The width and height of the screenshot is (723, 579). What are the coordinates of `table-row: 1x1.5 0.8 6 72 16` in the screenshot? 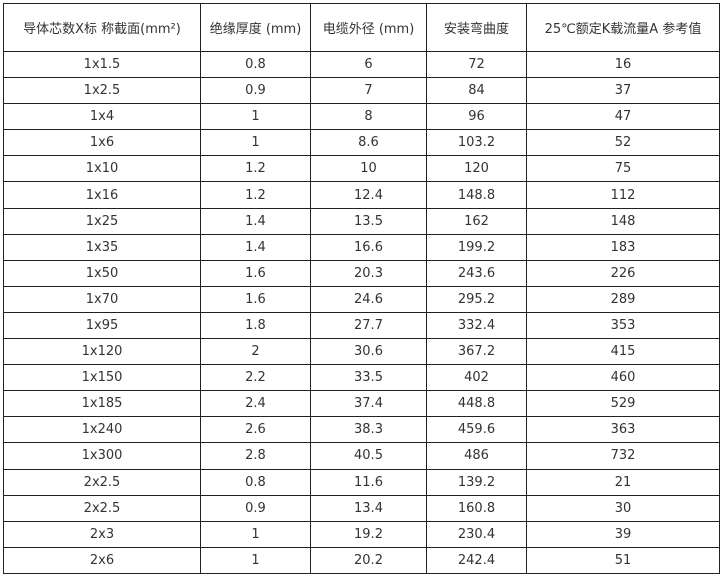 It's located at (361, 64).